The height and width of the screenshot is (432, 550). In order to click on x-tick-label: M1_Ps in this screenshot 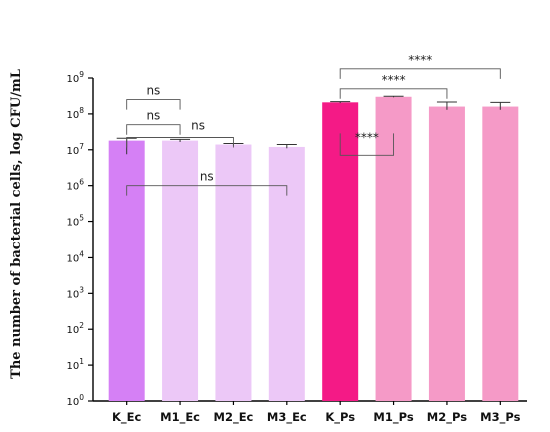, I will do `click(393, 417)`.